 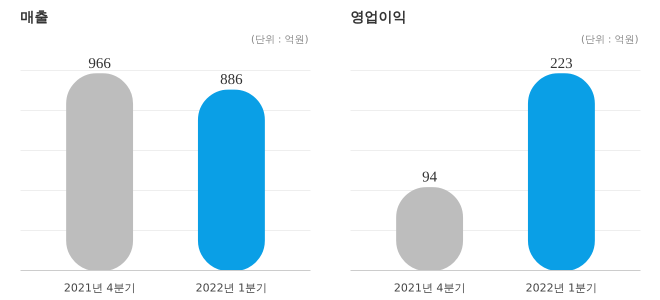 What do you see at coordinates (232, 80) in the screenshot?
I see `data-label: 886` at bounding box center [232, 80].